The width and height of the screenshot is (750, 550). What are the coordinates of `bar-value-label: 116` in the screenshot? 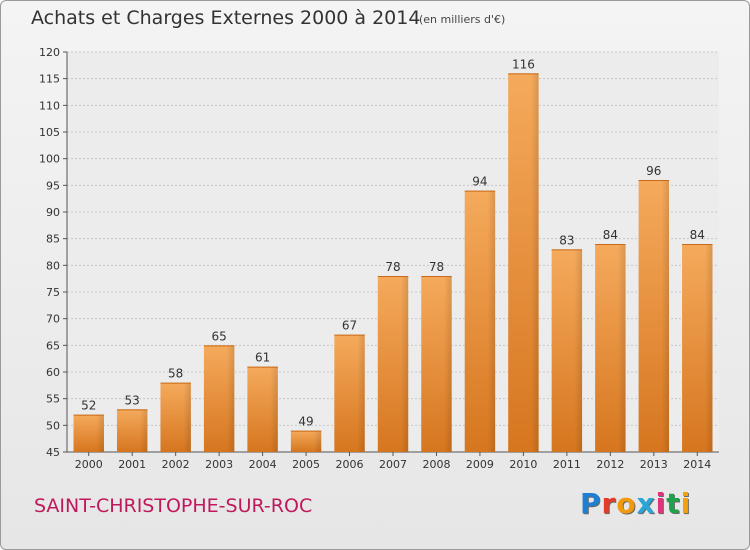 It's located at (523, 64).